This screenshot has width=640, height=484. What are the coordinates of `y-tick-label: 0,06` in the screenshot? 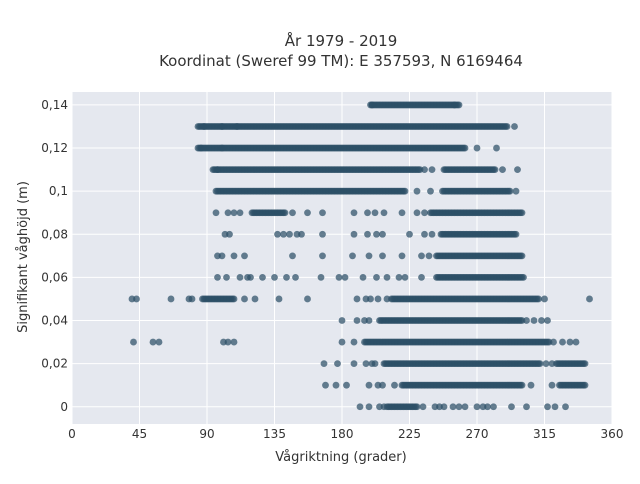 It's located at (54, 277).